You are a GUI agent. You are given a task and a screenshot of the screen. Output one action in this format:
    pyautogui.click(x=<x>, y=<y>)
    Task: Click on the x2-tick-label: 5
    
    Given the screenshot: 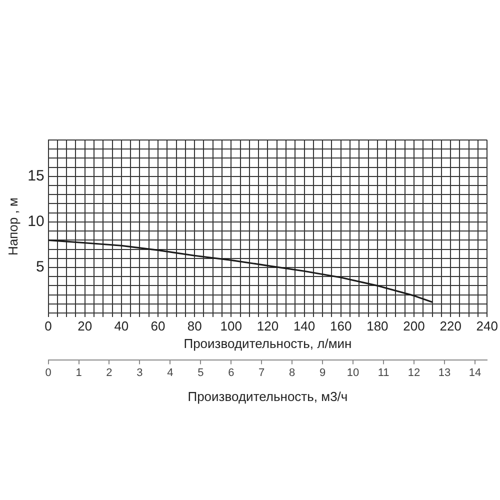 What is the action you would take?
    pyautogui.click(x=201, y=372)
    